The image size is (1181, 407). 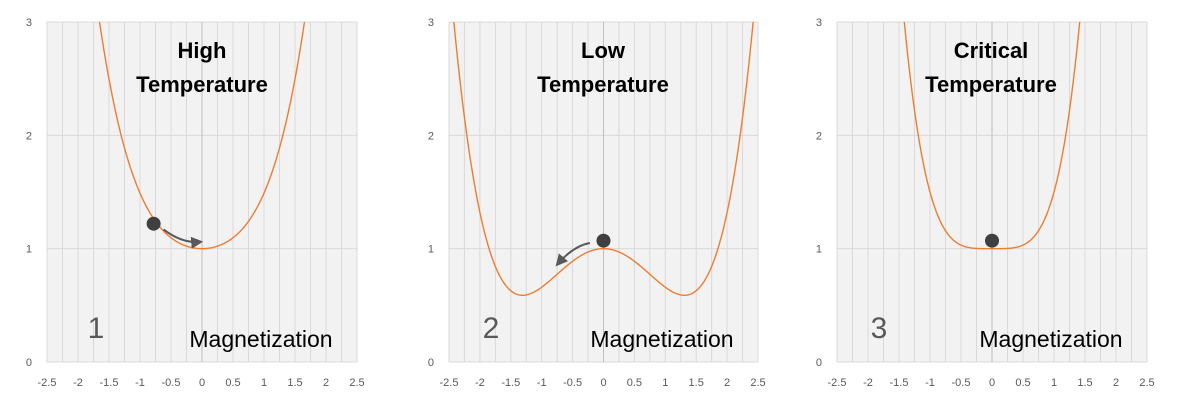 What do you see at coordinates (603, 50) in the screenshot?
I see `chart-title-line: Low` at bounding box center [603, 50].